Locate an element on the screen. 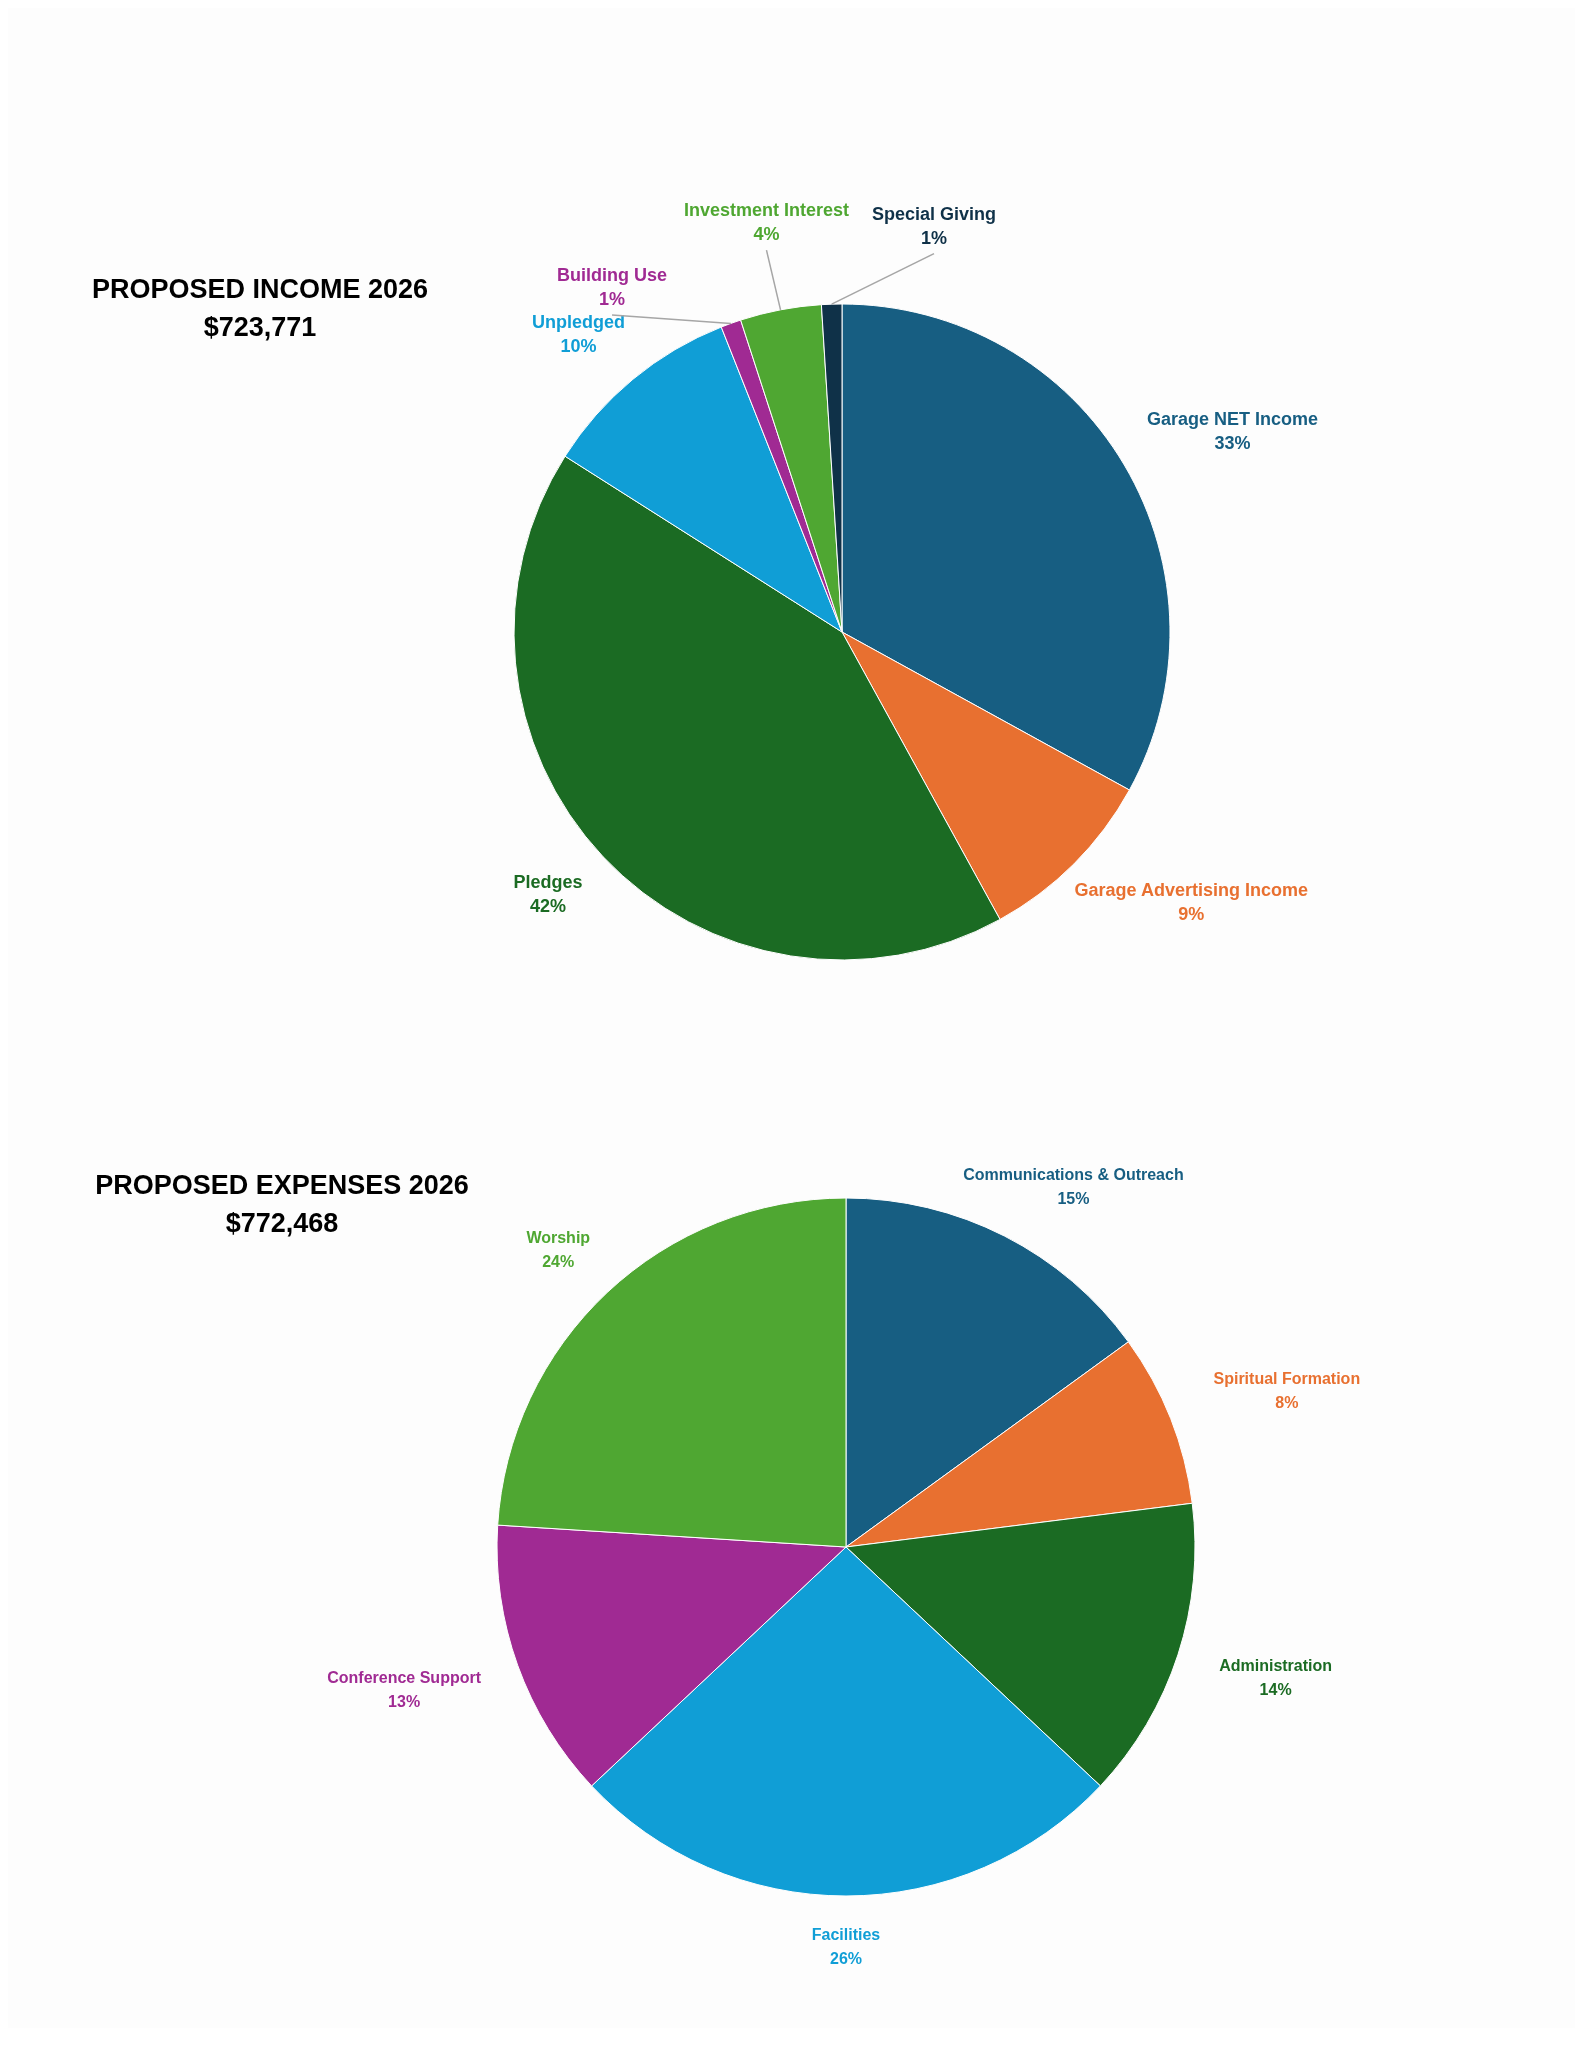  slice-label: Facilities is located at coordinates (846, 1934).